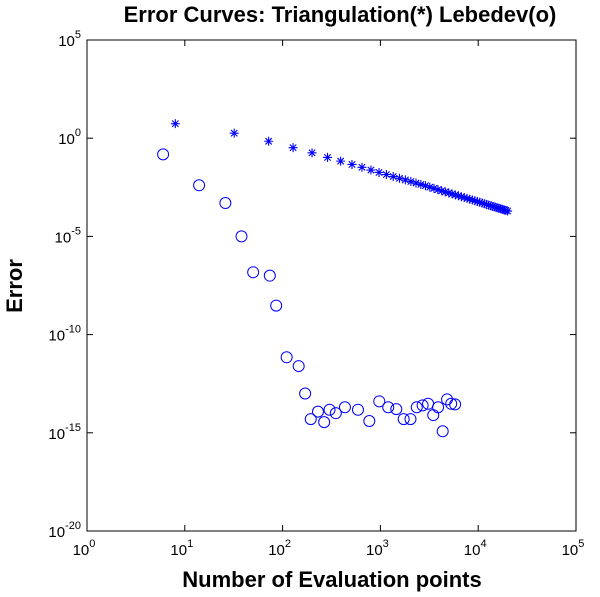  I want to click on y-tick-label: 10⁻¹⁰, so click(64, 334).